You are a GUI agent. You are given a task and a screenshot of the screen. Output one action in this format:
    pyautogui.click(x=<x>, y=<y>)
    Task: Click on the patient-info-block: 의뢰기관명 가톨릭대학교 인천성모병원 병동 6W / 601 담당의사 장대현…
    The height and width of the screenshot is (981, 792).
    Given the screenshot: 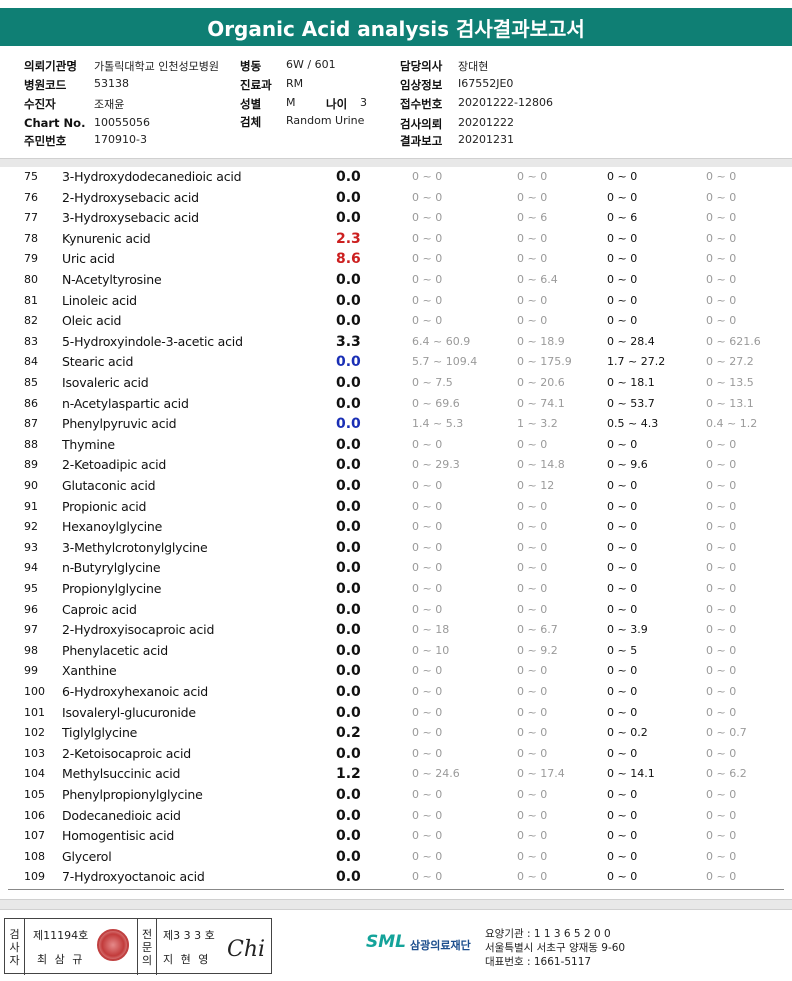 What is the action you would take?
    pyautogui.click(x=396, y=106)
    